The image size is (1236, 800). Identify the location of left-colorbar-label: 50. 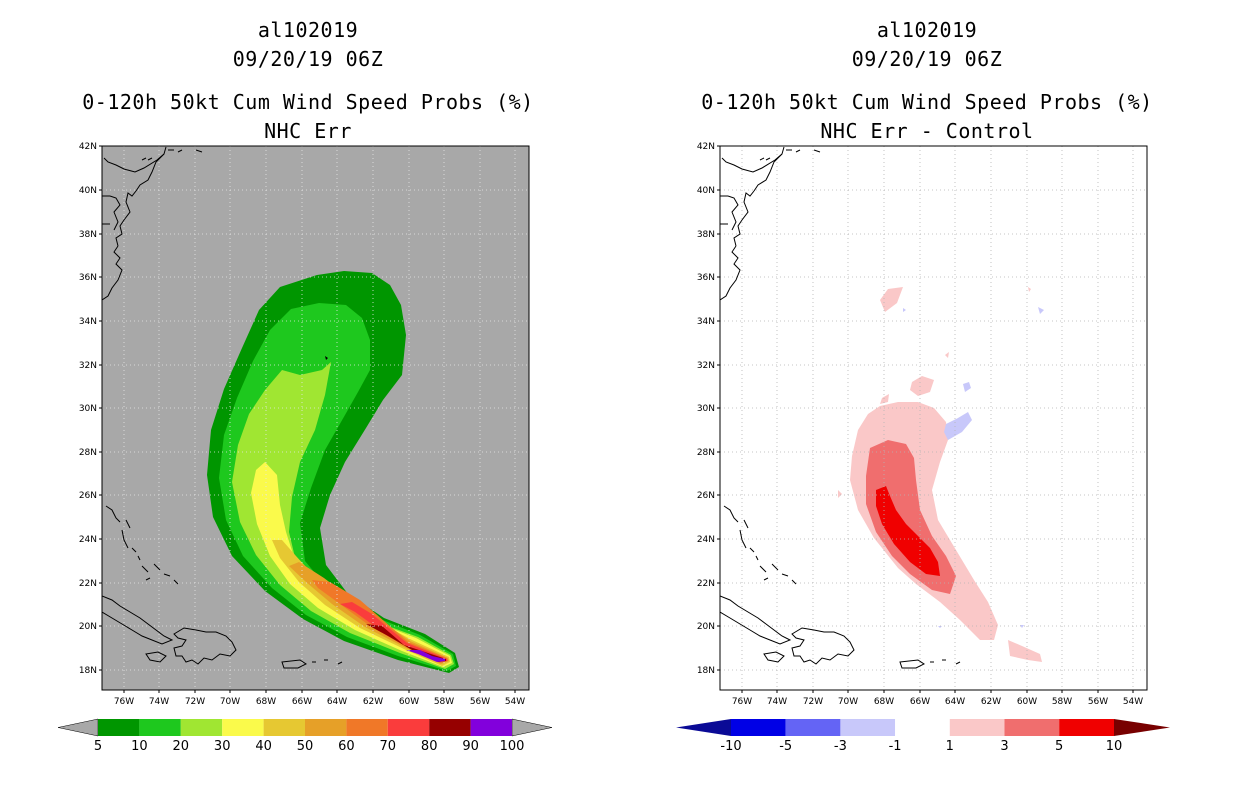
(305, 746).